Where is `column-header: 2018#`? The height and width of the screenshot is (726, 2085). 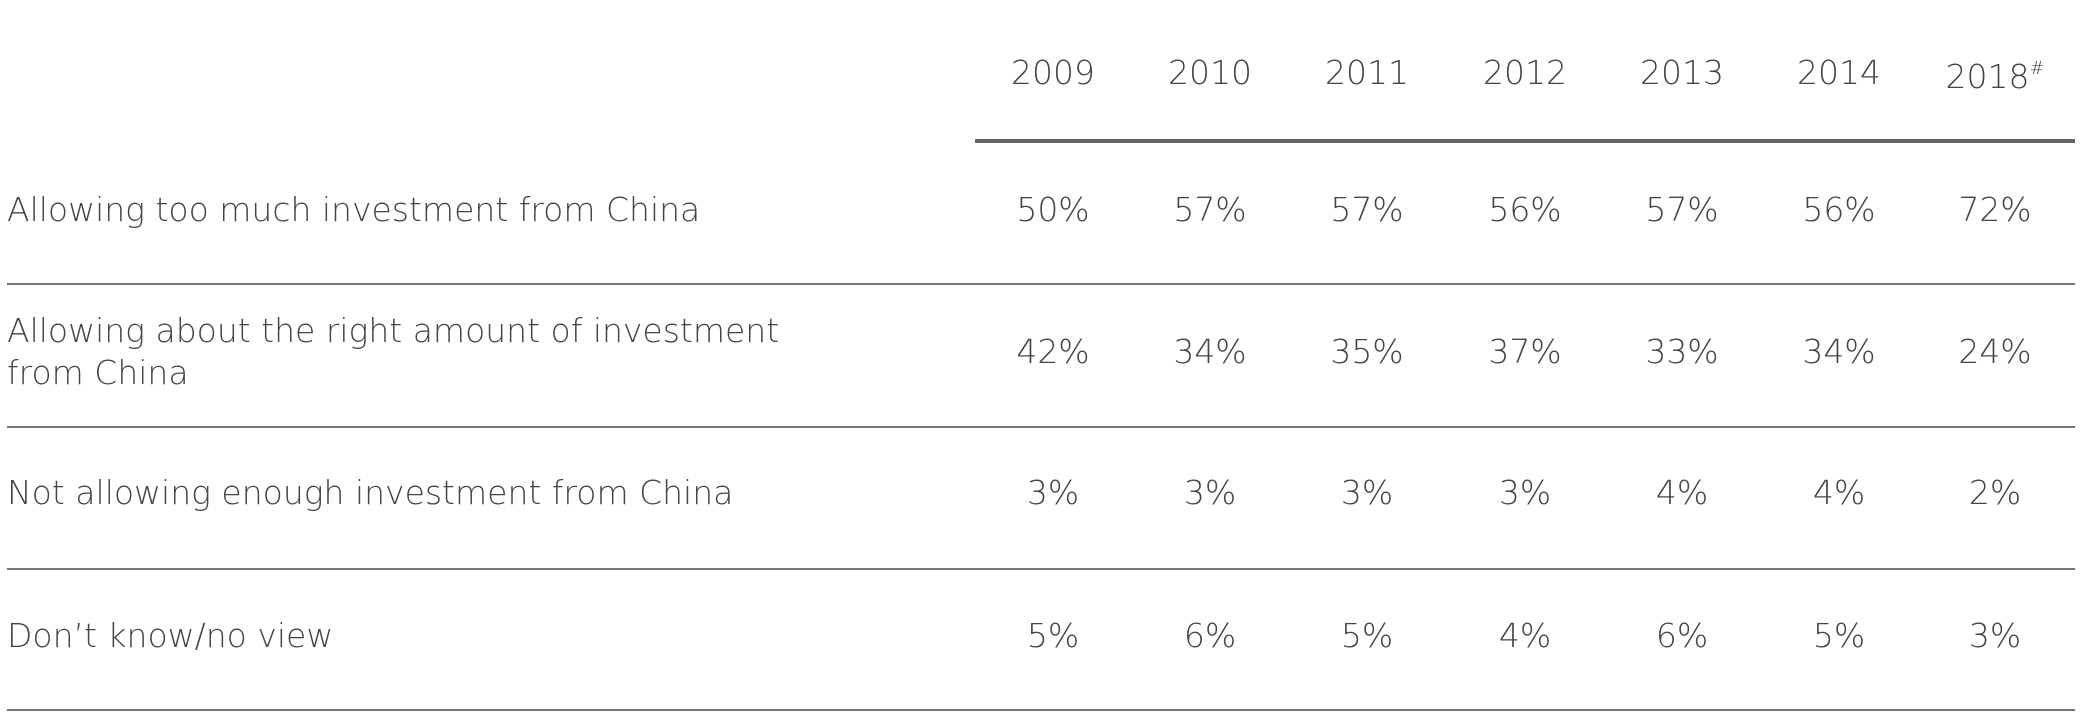 column-header: 2018# is located at coordinates (1995, 76).